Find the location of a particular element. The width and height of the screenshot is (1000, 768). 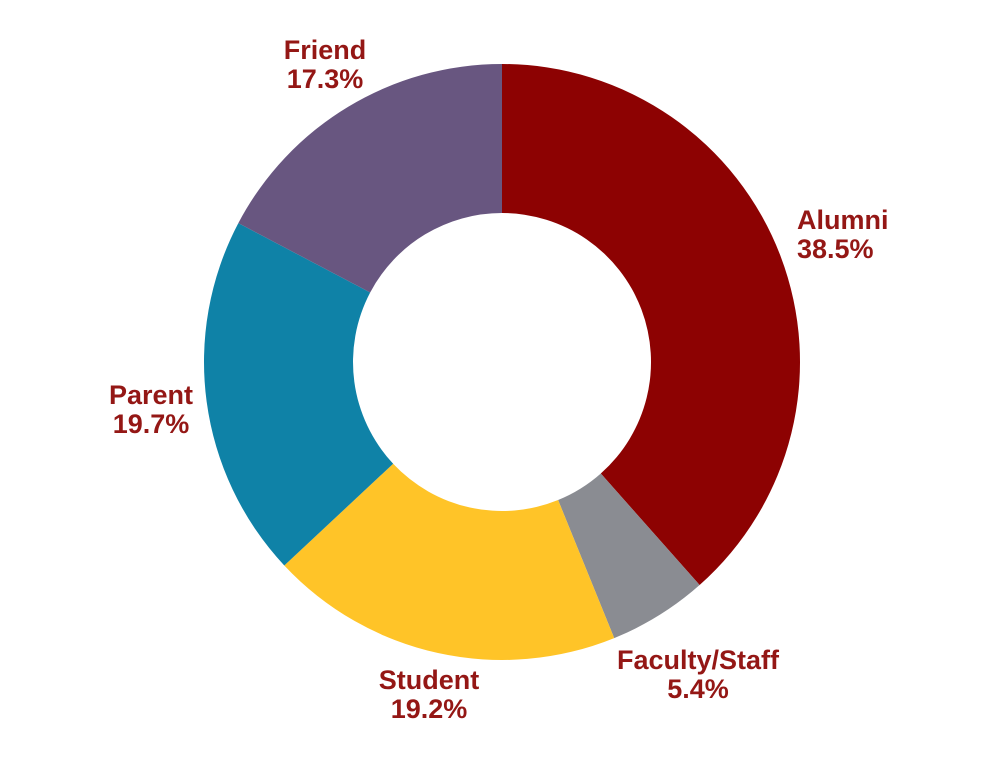

slice-friend is located at coordinates (370, 178).